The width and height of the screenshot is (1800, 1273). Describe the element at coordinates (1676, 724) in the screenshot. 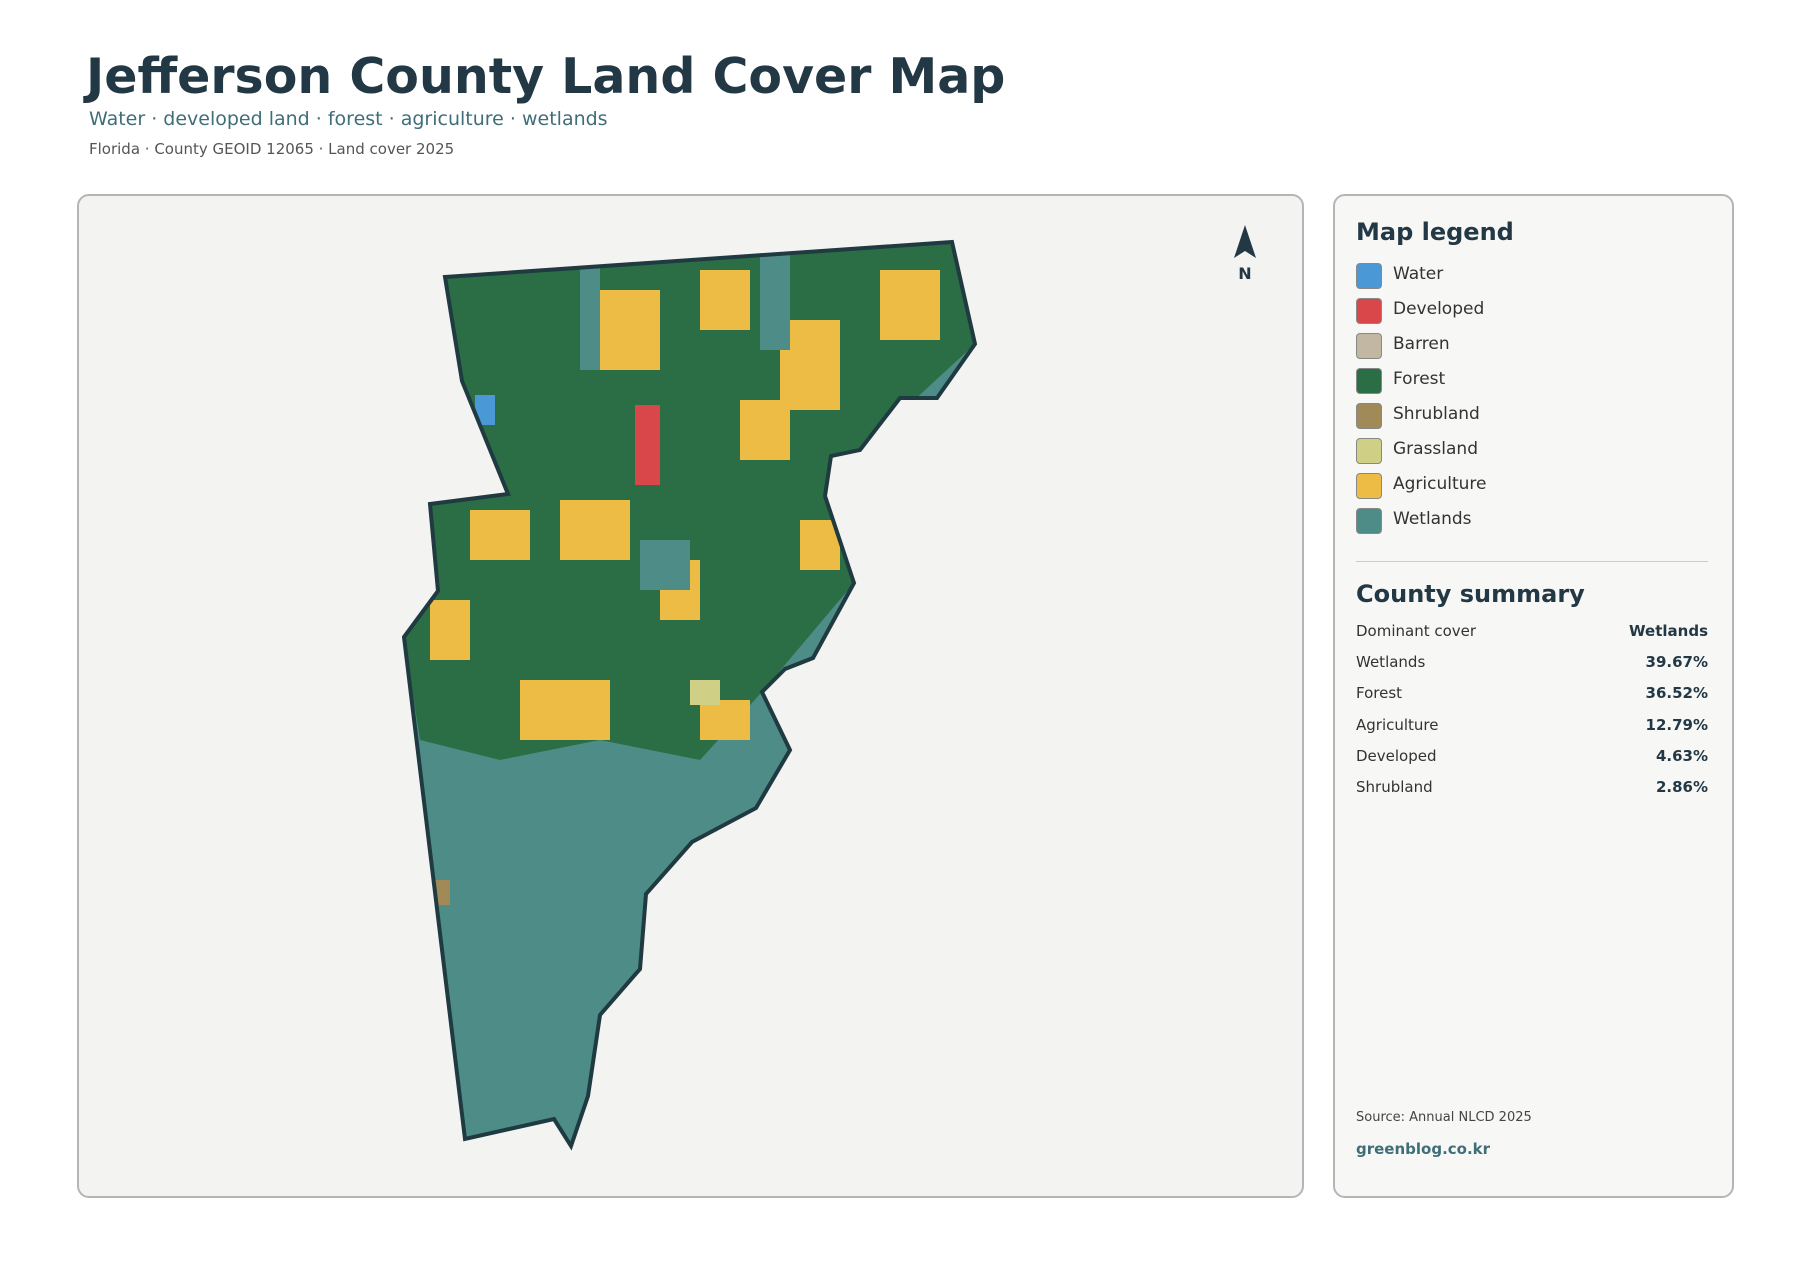

I see `summary-value: 12.79%` at that location.